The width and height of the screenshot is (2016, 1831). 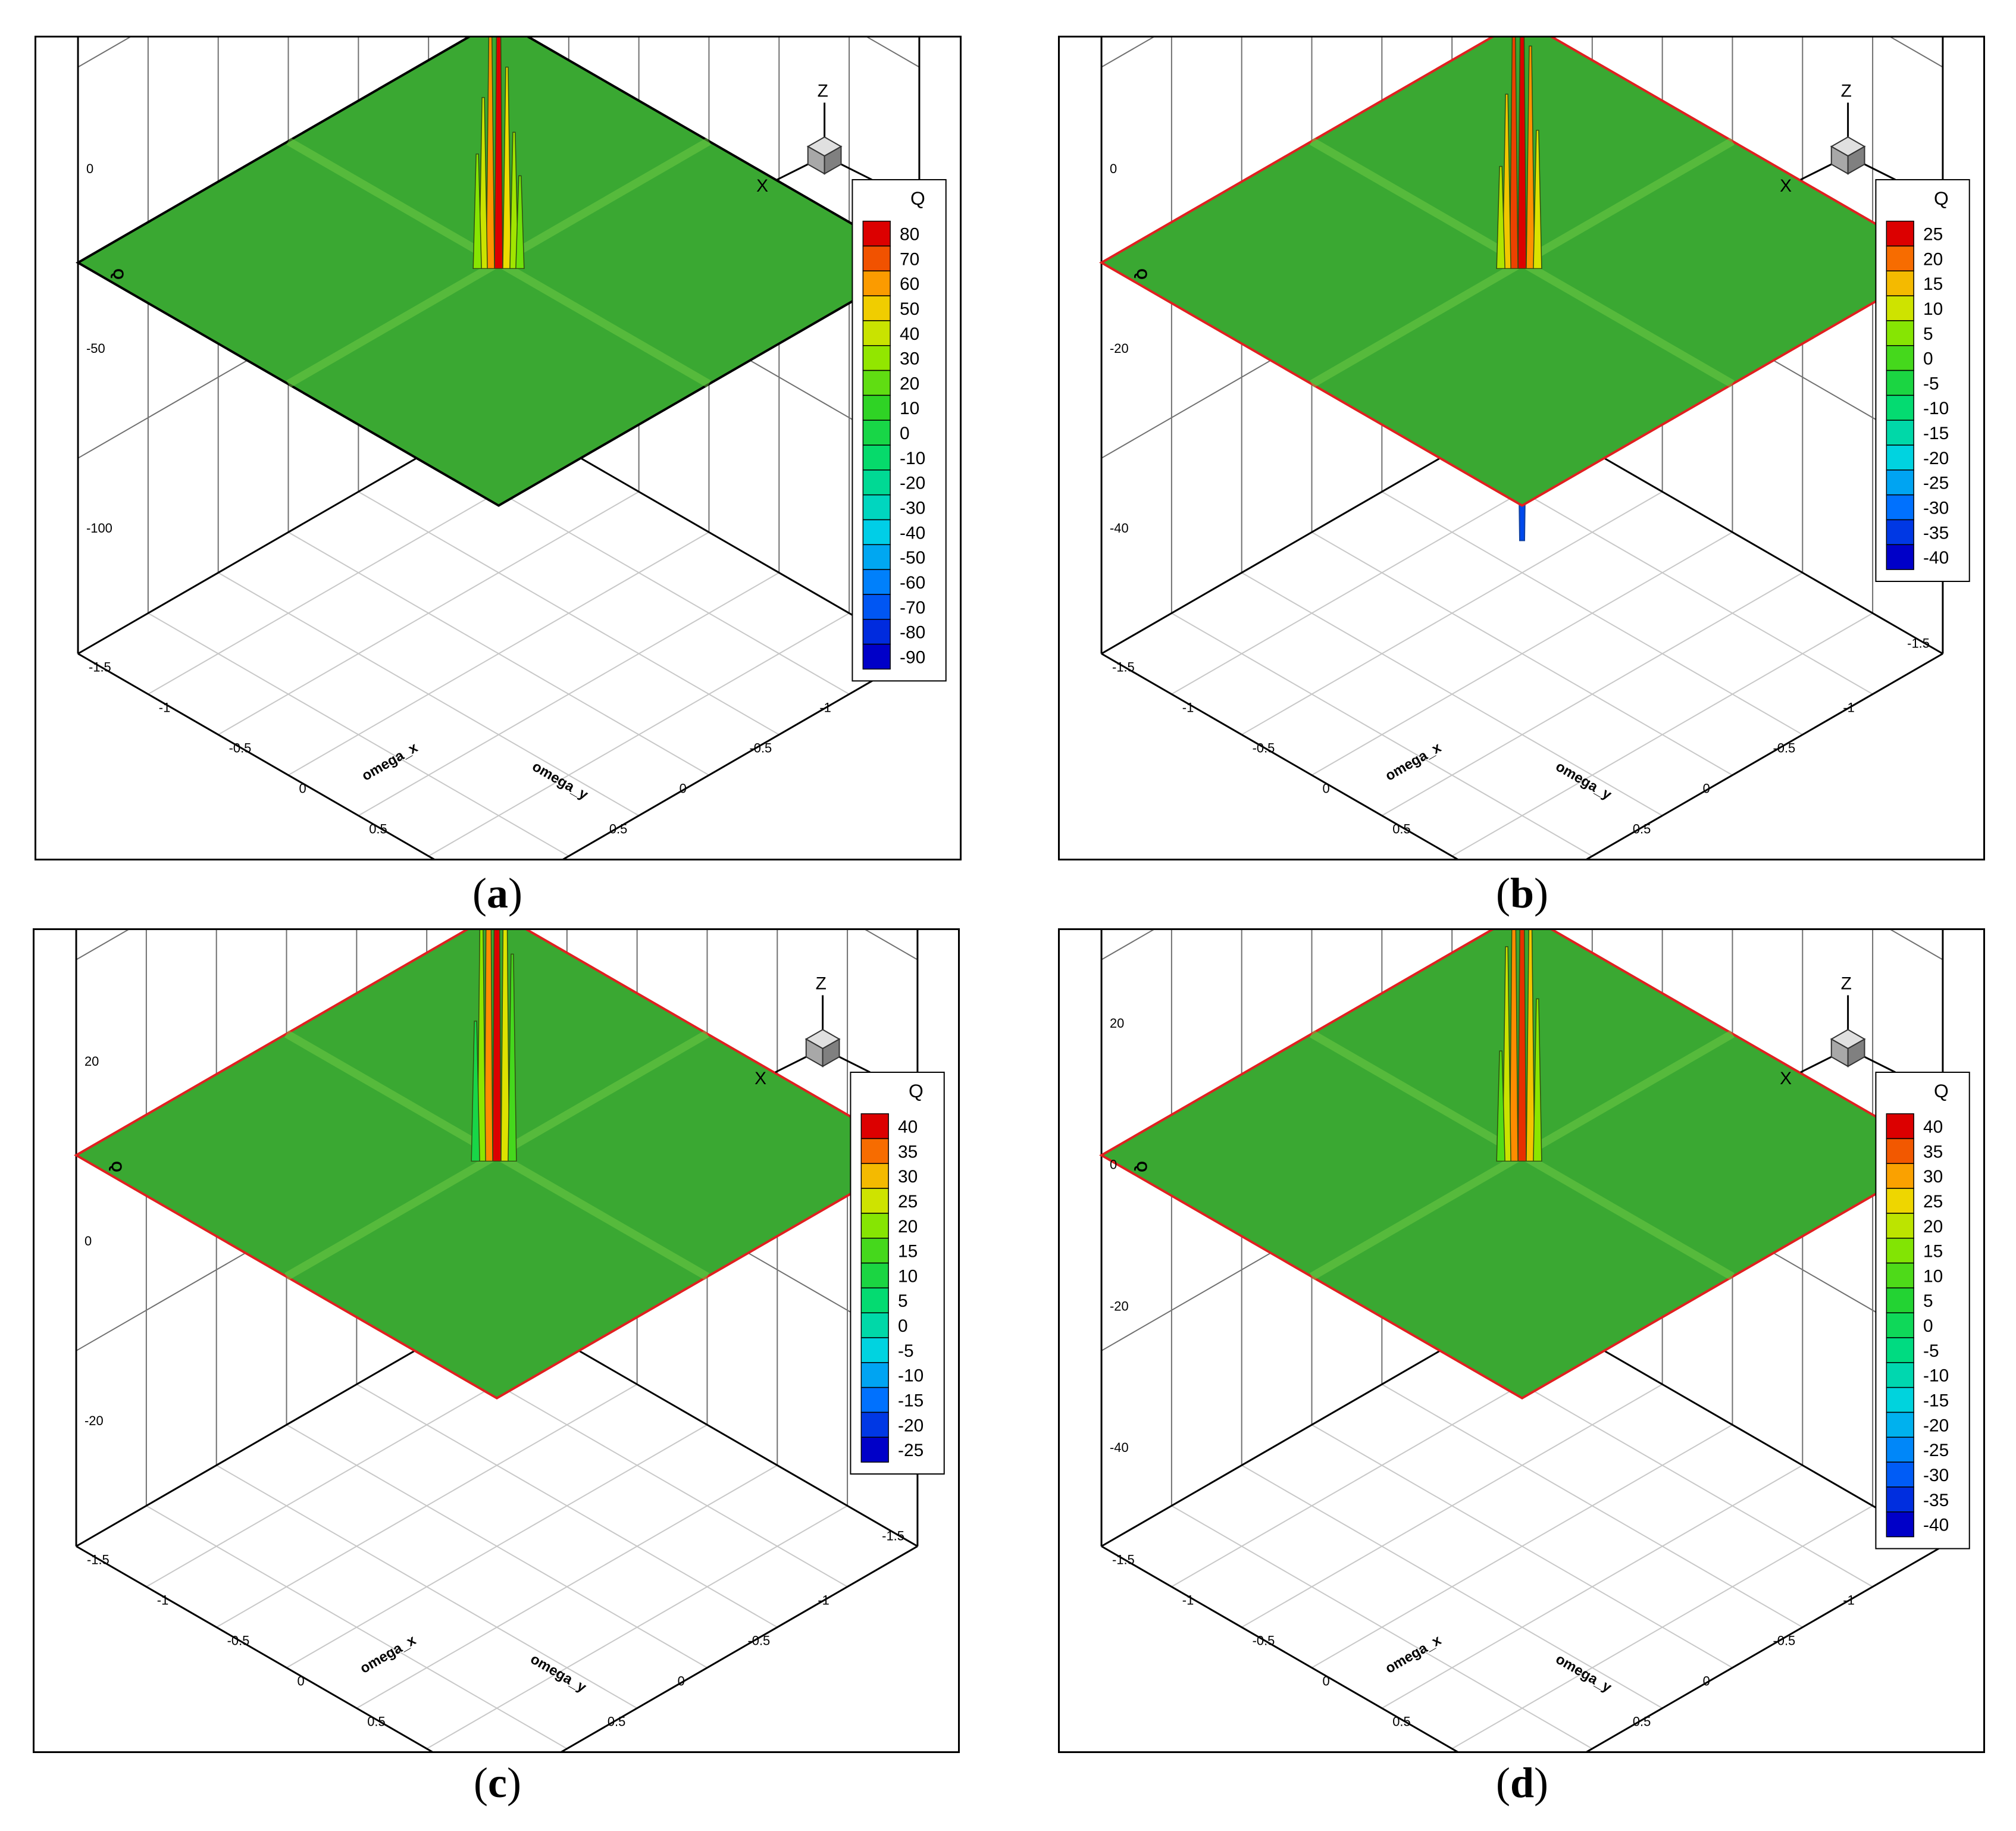 I want to click on legend-label: -40, so click(x=1936, y=558).